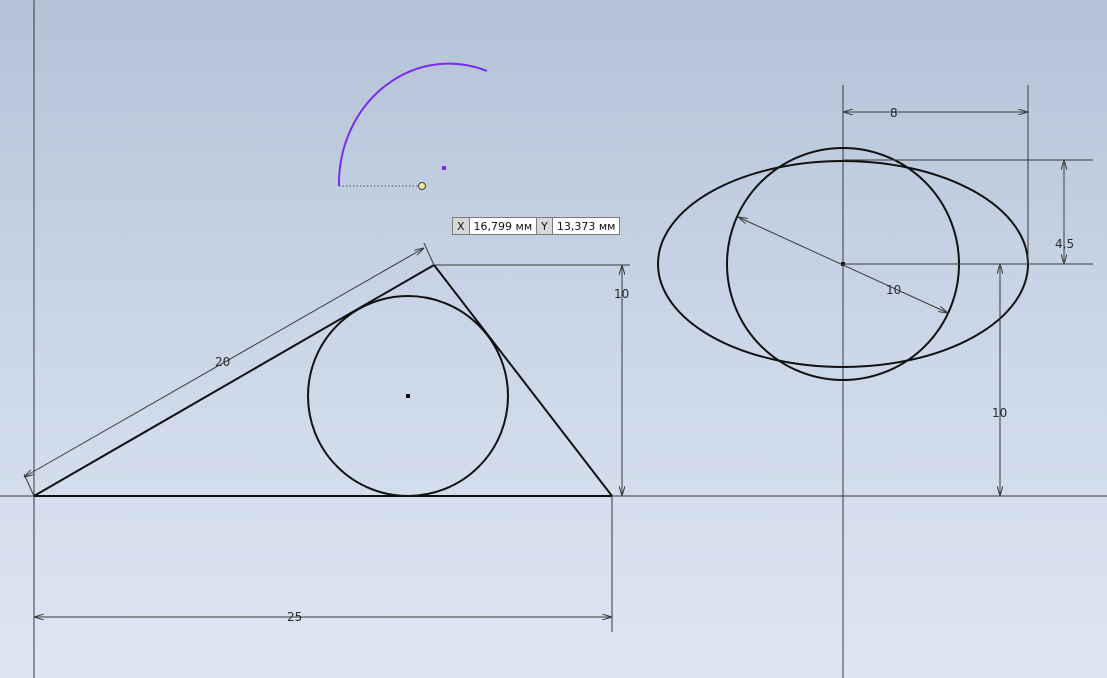  What do you see at coordinates (894, 113) in the screenshot?
I see `dimension-ellipse-offset-label: 8` at bounding box center [894, 113].